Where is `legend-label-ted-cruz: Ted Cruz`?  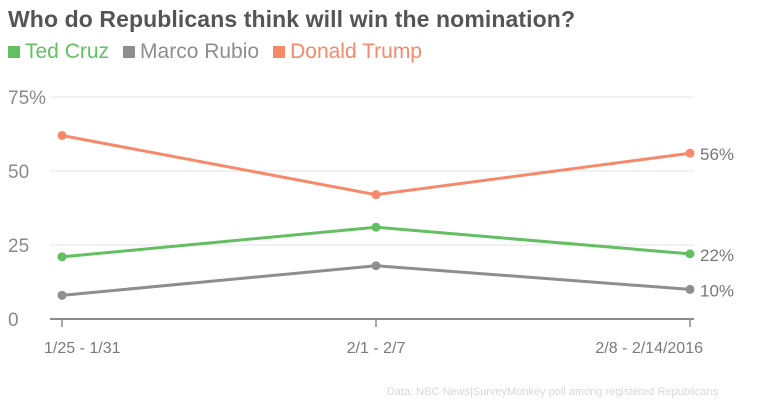 legend-label-ted-cruz: Ted Cruz is located at coordinates (67, 51).